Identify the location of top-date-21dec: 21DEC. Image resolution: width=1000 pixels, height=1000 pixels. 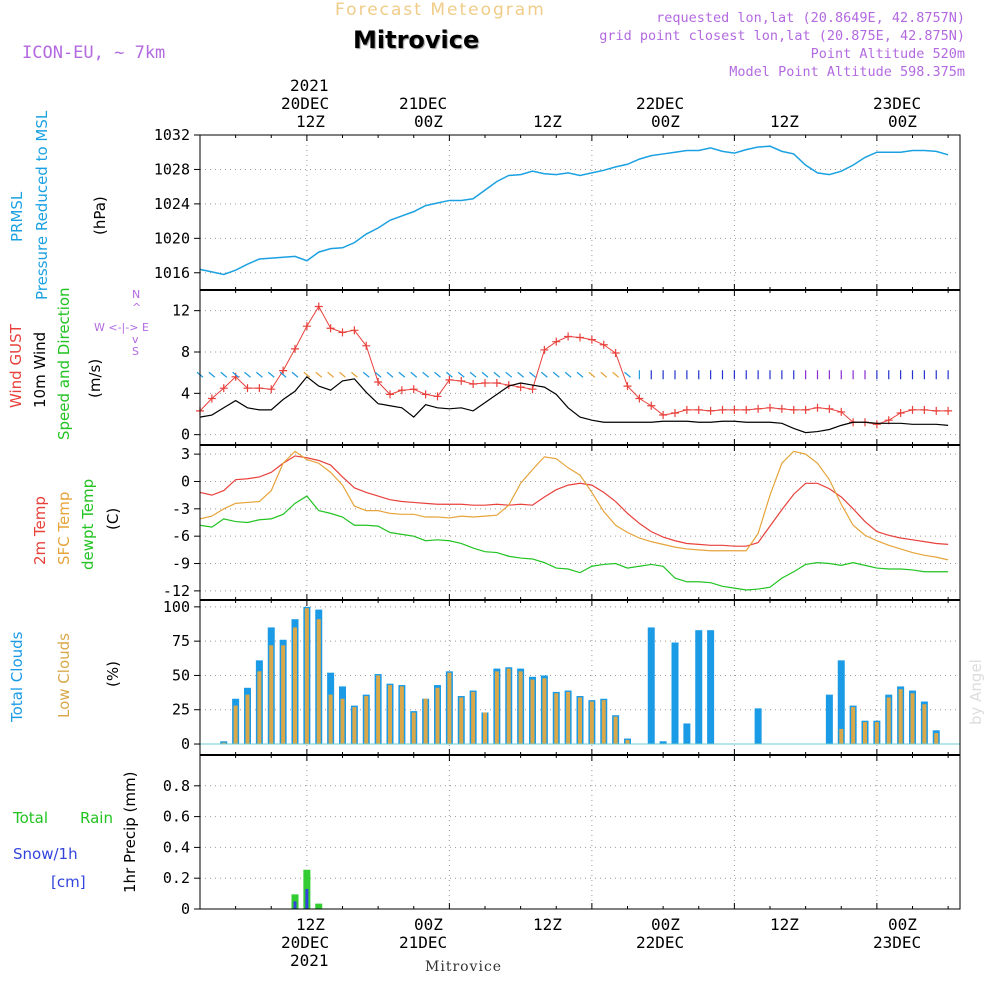
(423, 103).